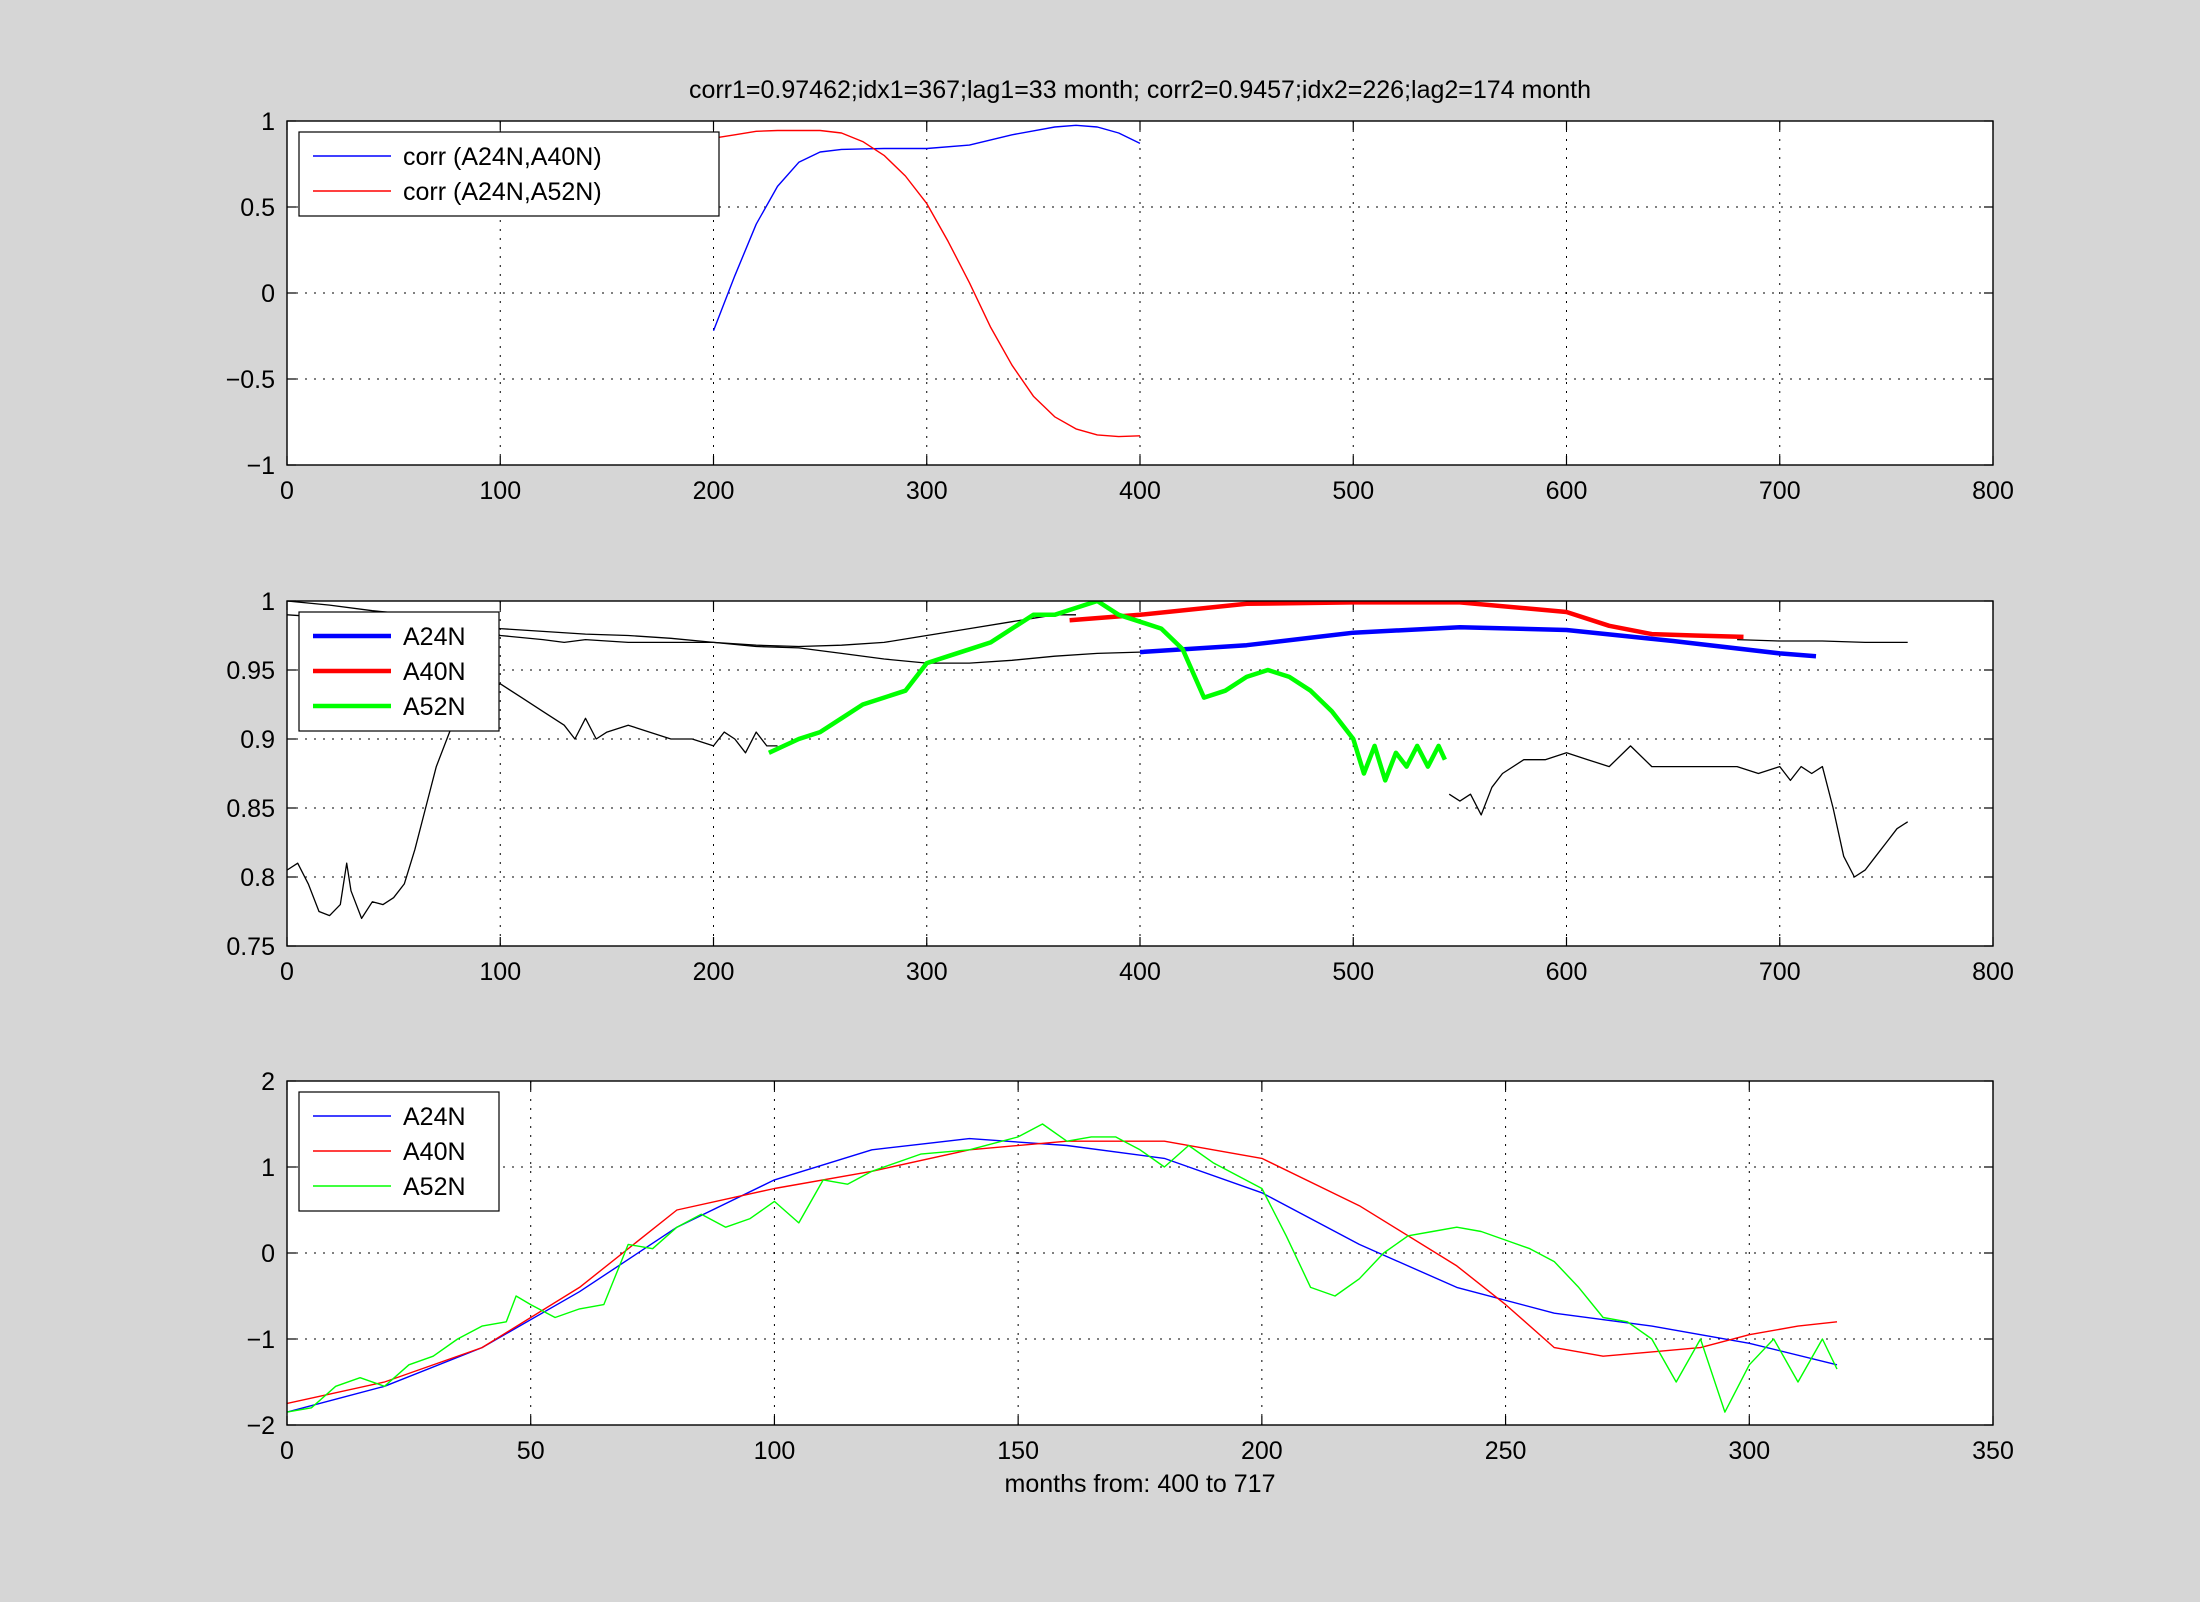 This screenshot has height=1602, width=2200. What do you see at coordinates (1822, 641) in the screenshot?
I see `series-reference-4-line` at bounding box center [1822, 641].